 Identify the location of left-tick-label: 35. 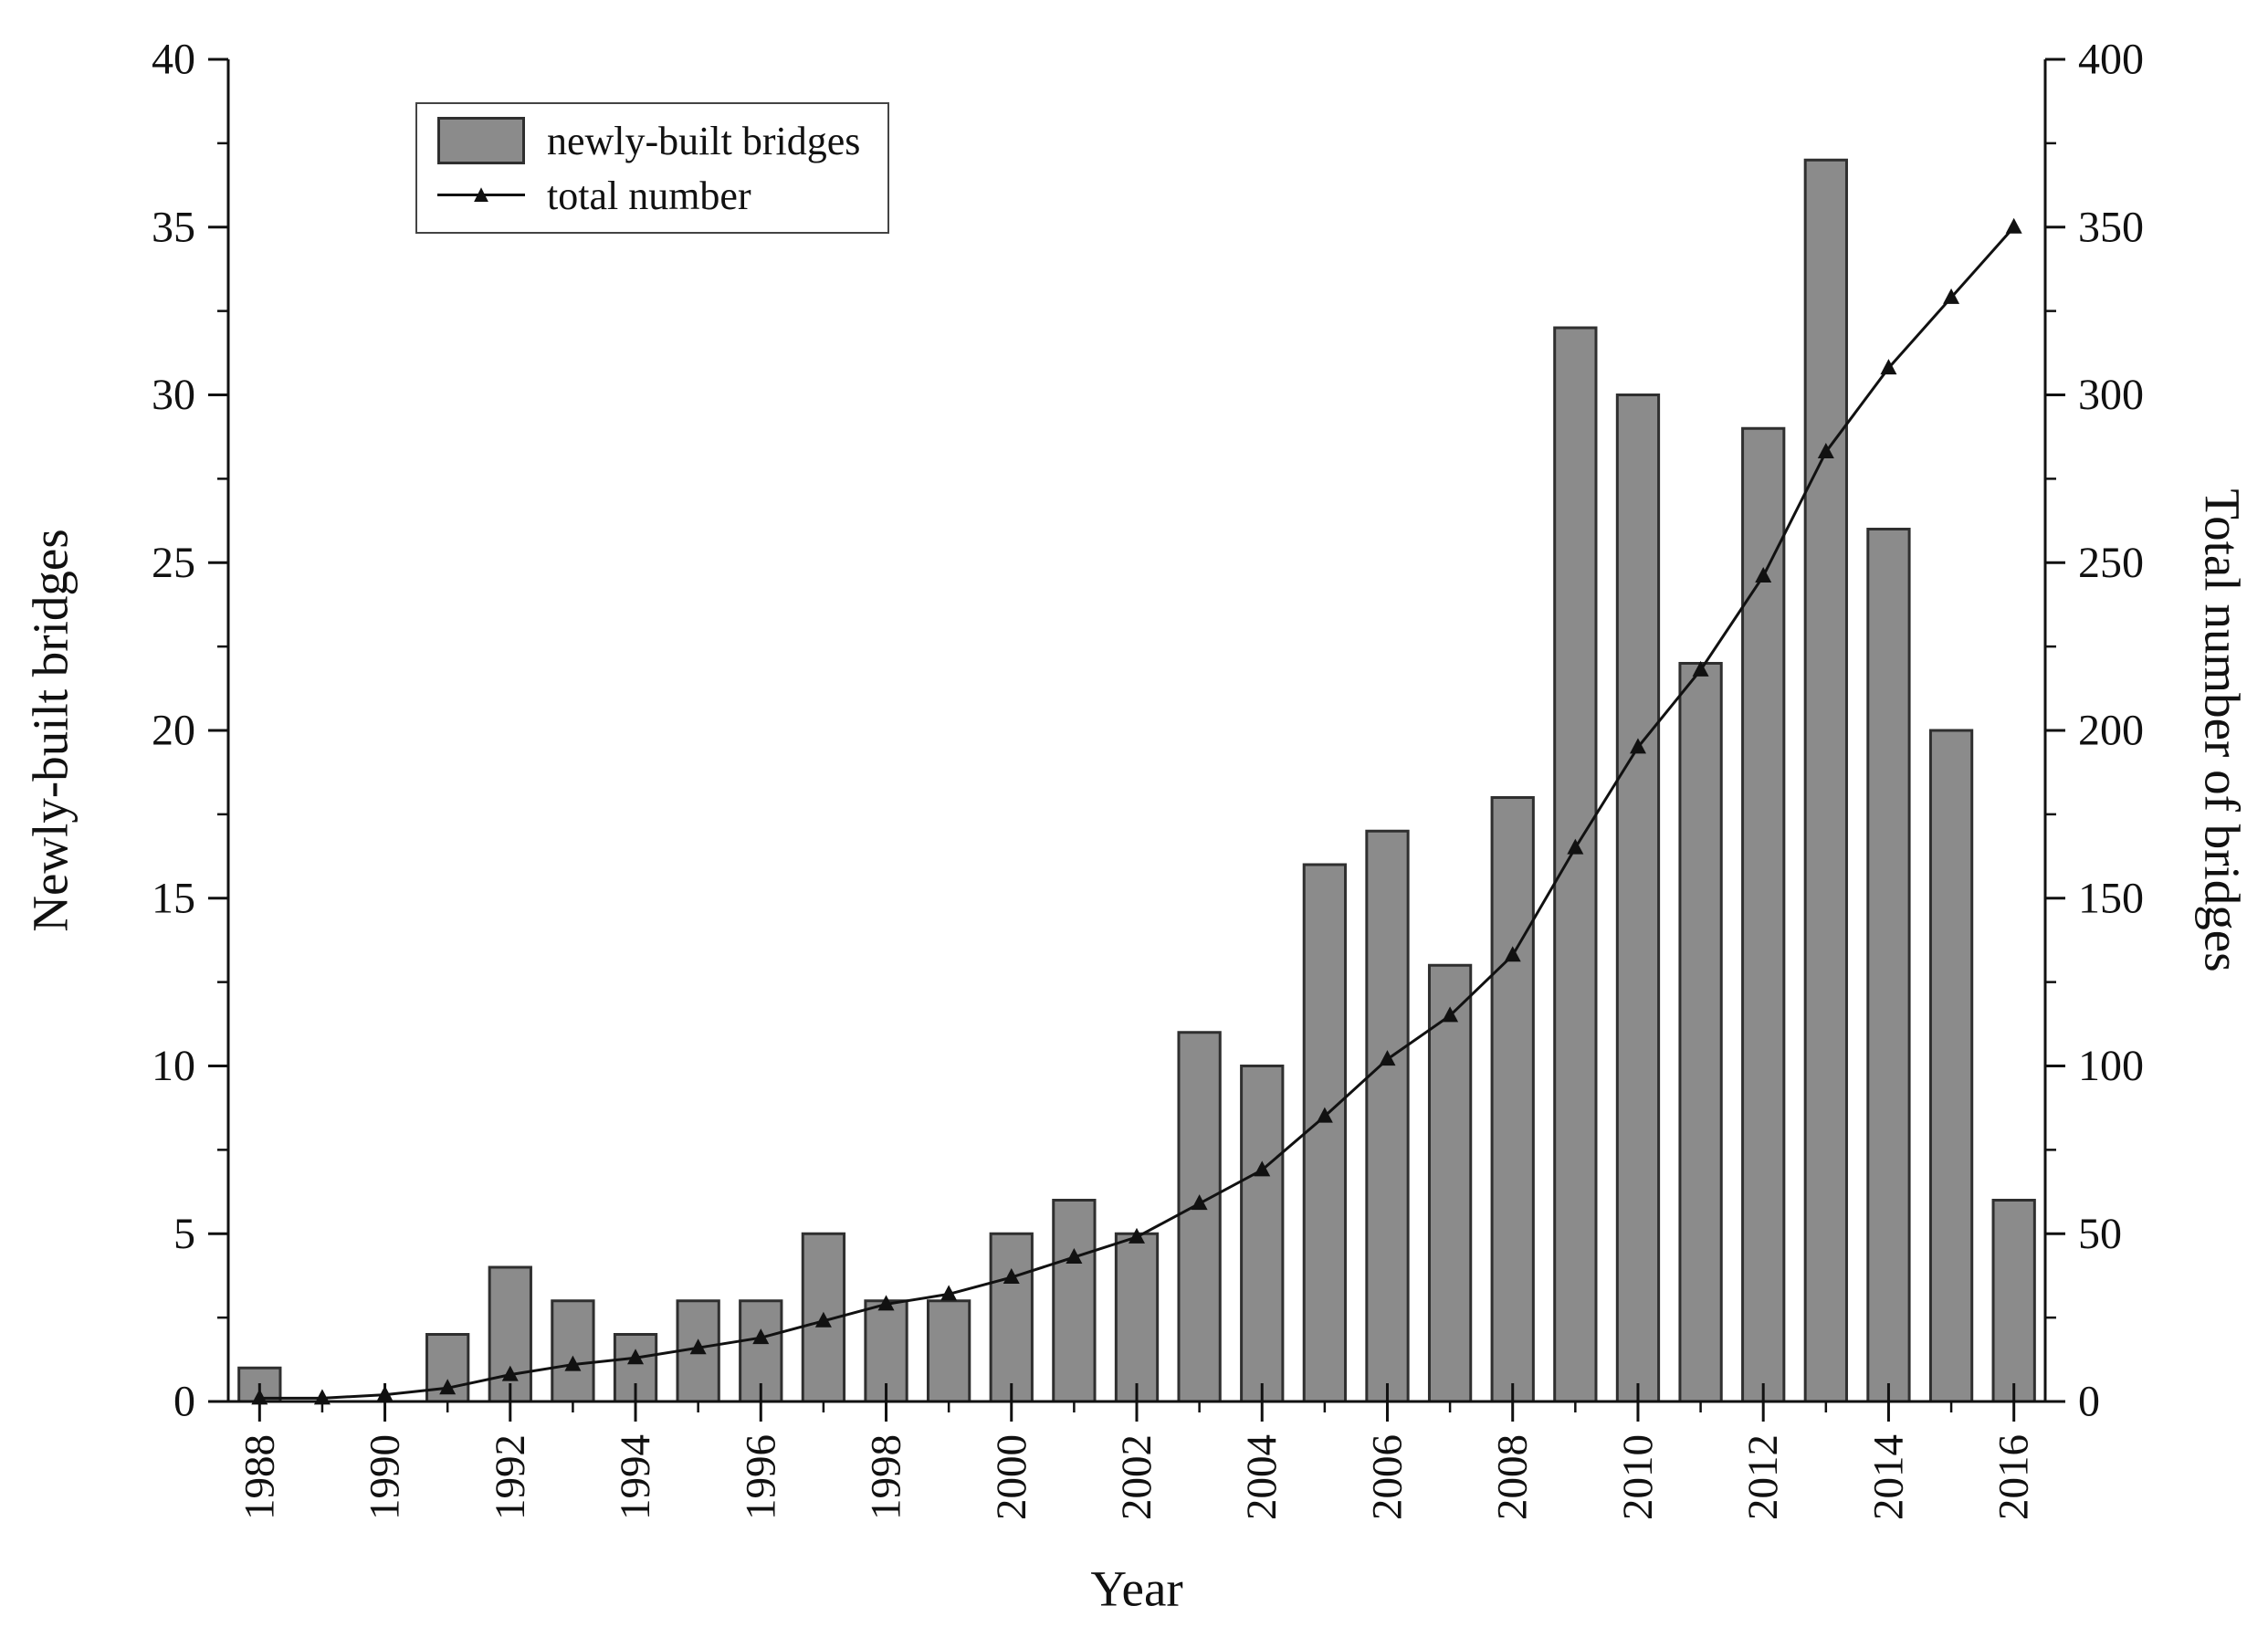
(173, 227).